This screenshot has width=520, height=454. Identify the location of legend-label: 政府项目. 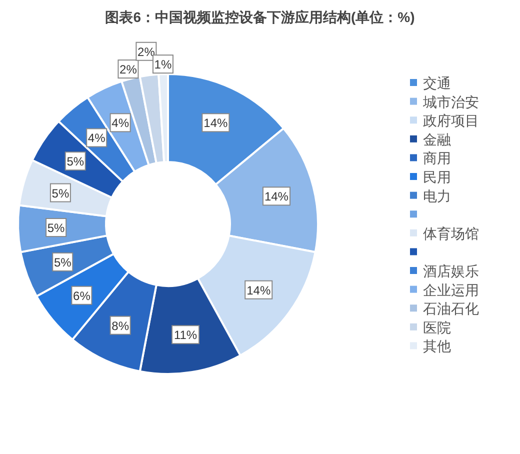
(451, 122).